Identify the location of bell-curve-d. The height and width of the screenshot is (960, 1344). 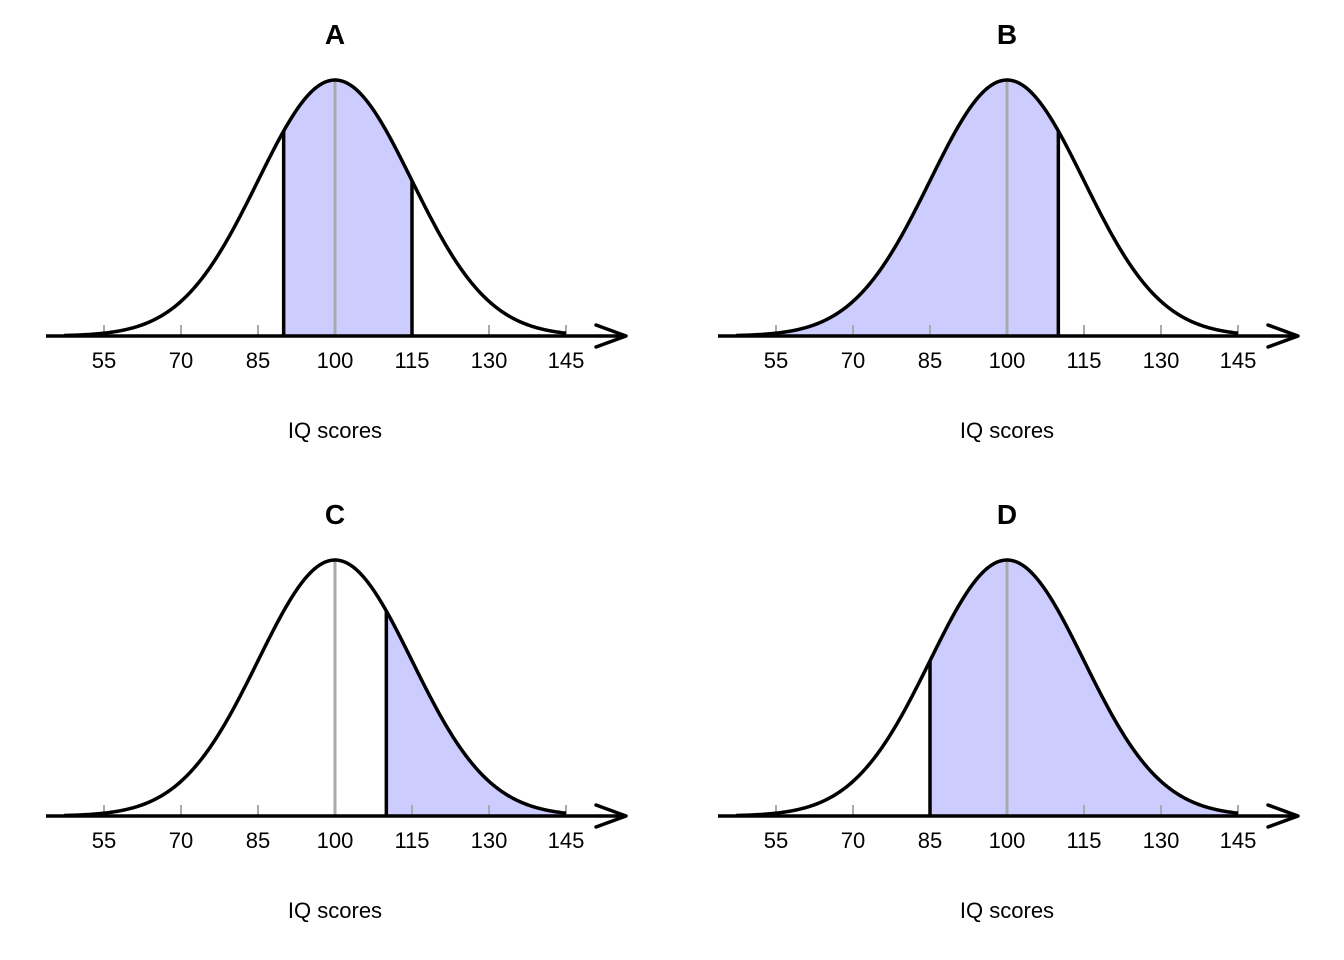
(987, 688).